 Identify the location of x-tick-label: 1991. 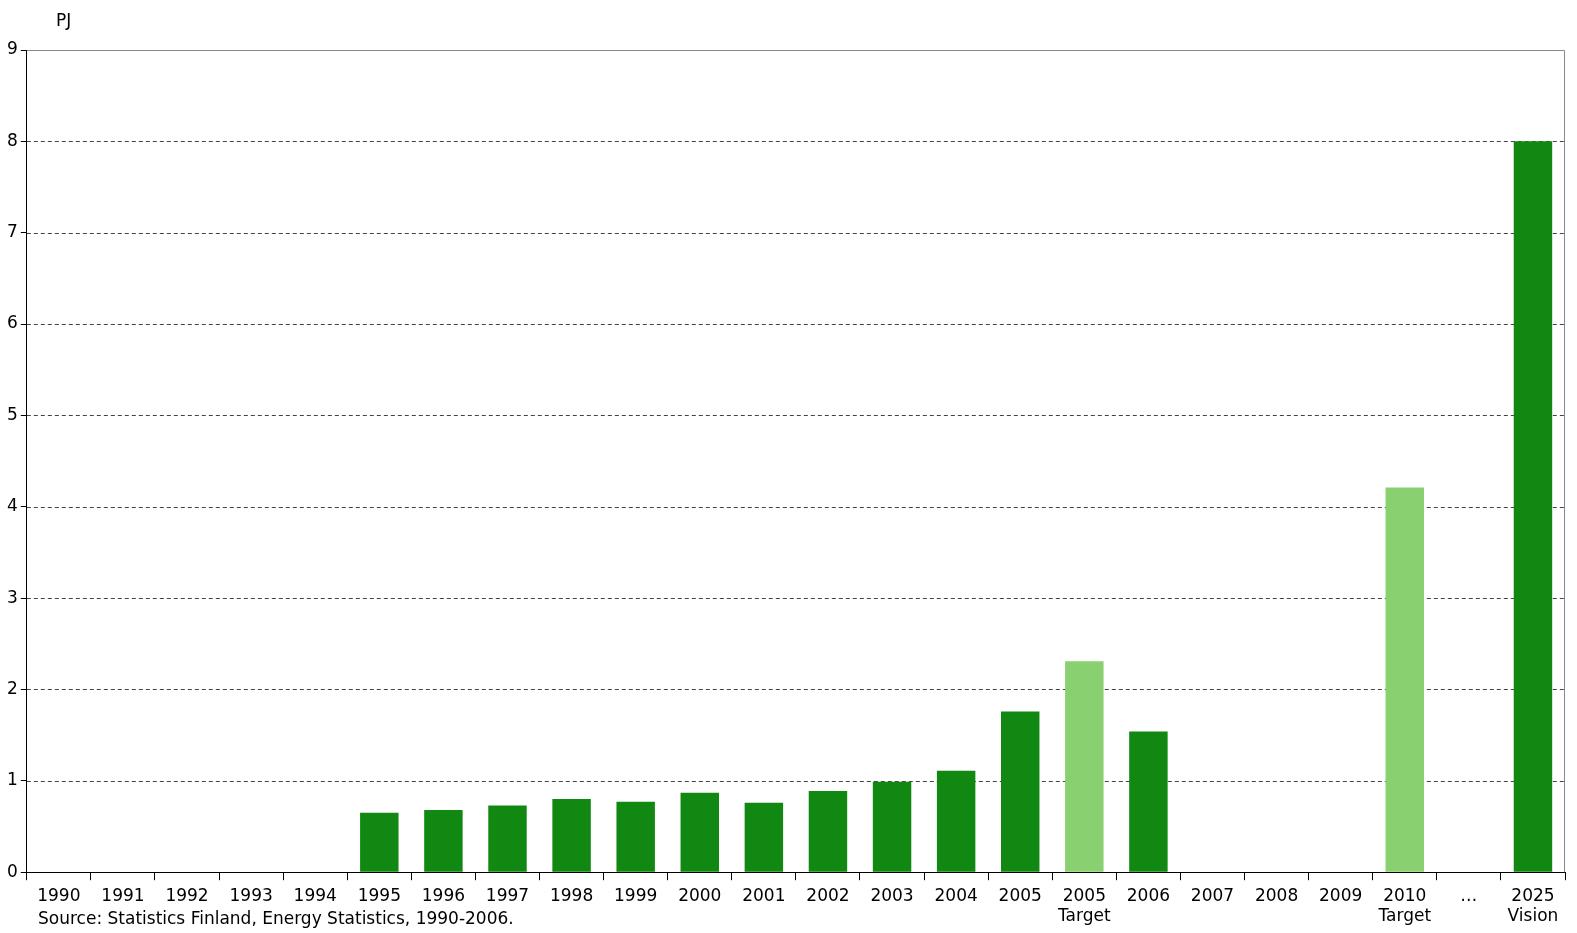
(123, 894).